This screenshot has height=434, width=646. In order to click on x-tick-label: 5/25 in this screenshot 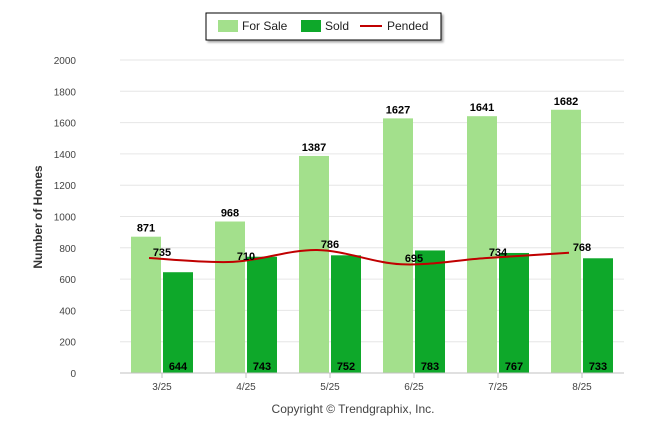, I will do `click(330, 387)`.